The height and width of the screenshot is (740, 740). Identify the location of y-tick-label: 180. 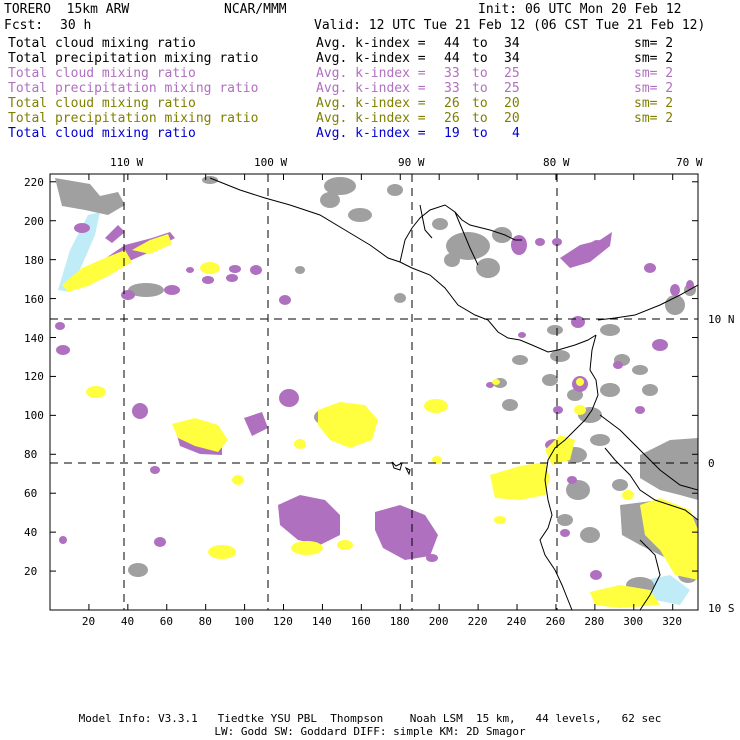
(34, 260).